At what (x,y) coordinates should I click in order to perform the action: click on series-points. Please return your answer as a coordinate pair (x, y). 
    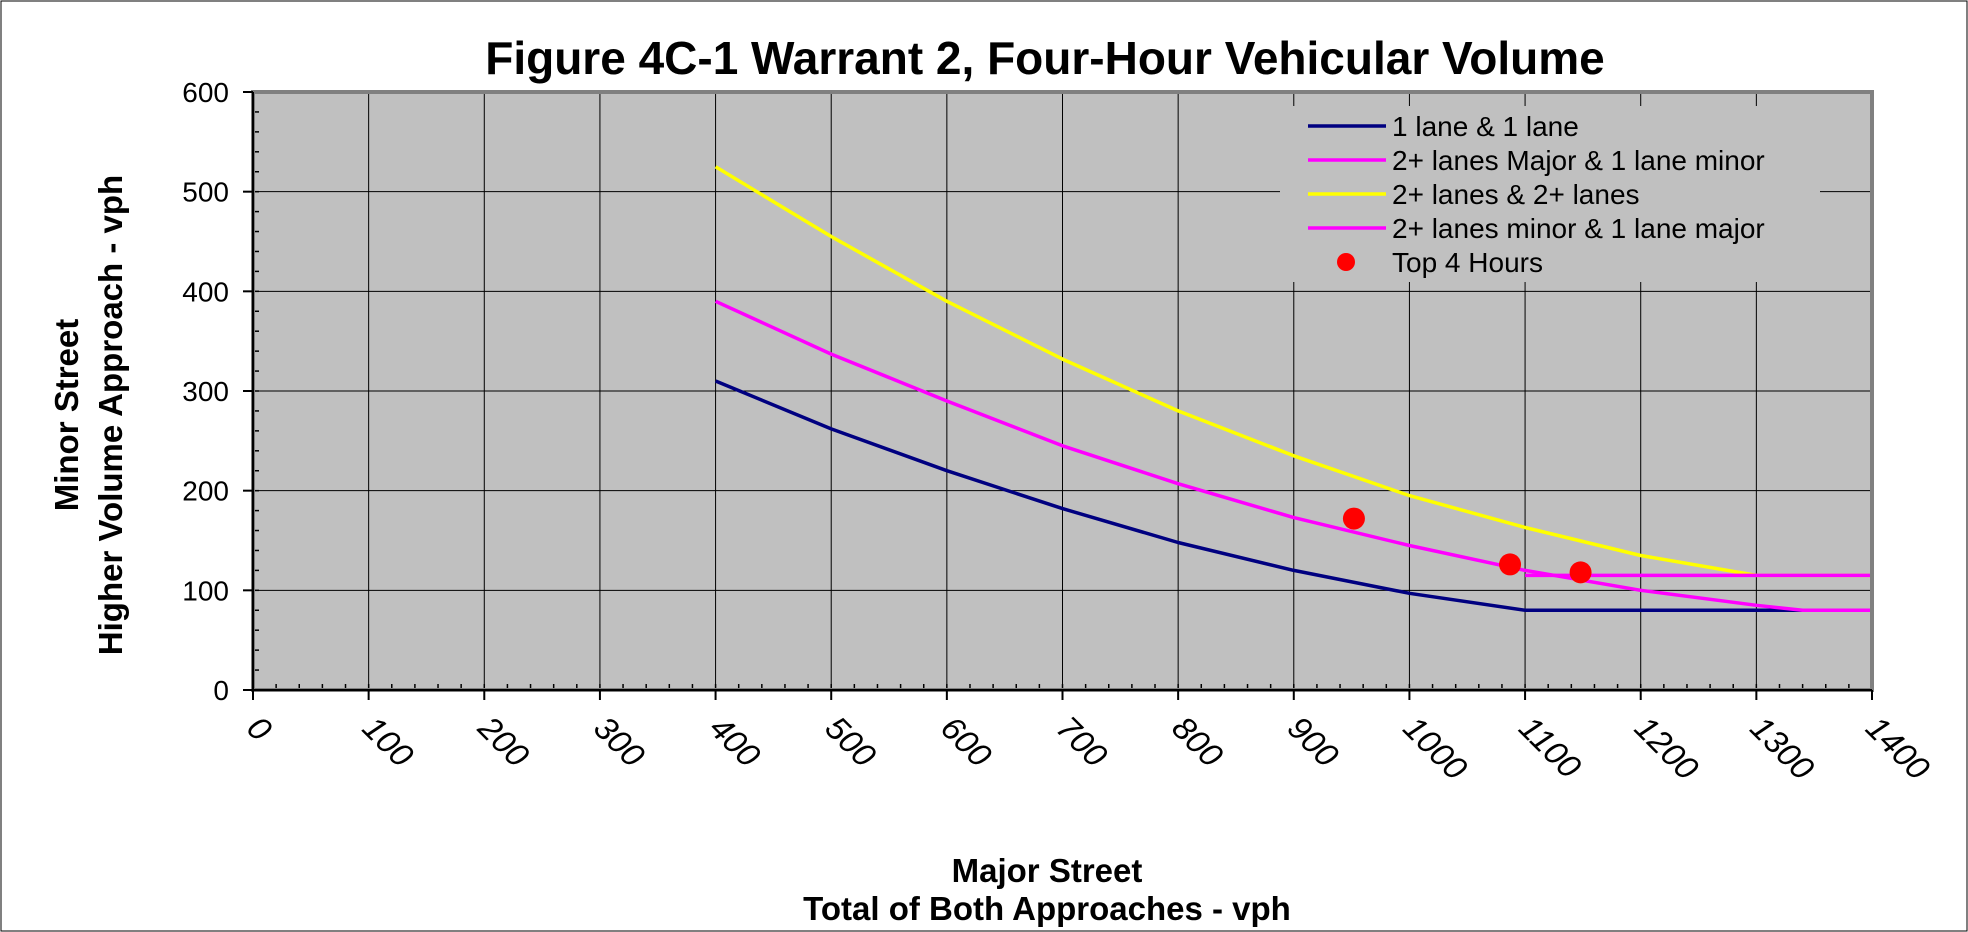
    Looking at the image, I should click on (1467, 545).